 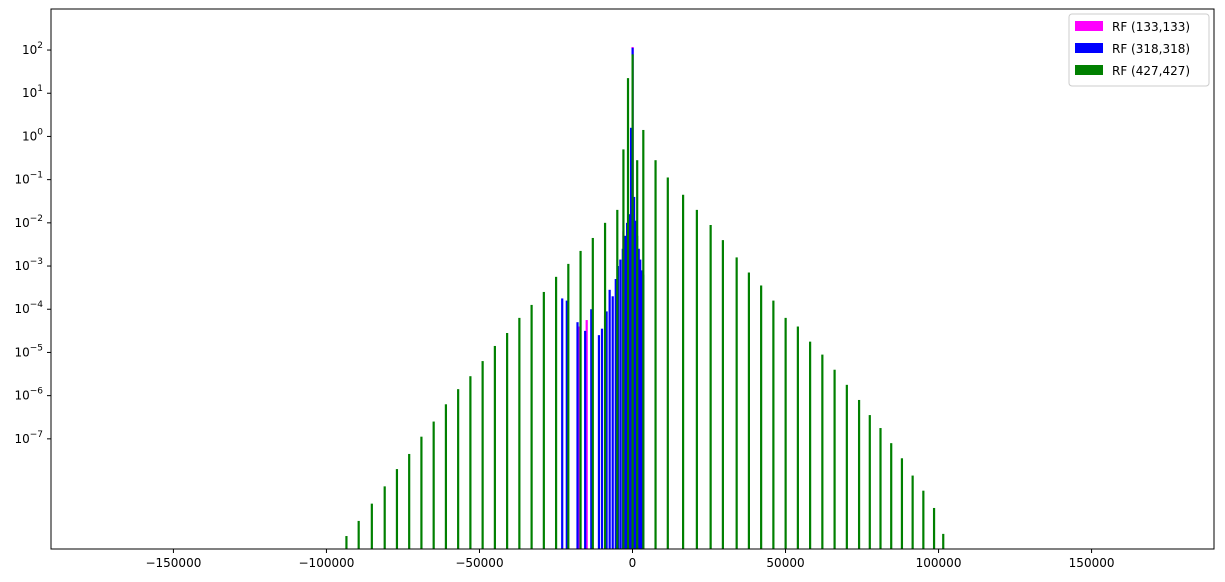 I want to click on y-tick-label: 10⁻⁷, so click(x=28, y=438).